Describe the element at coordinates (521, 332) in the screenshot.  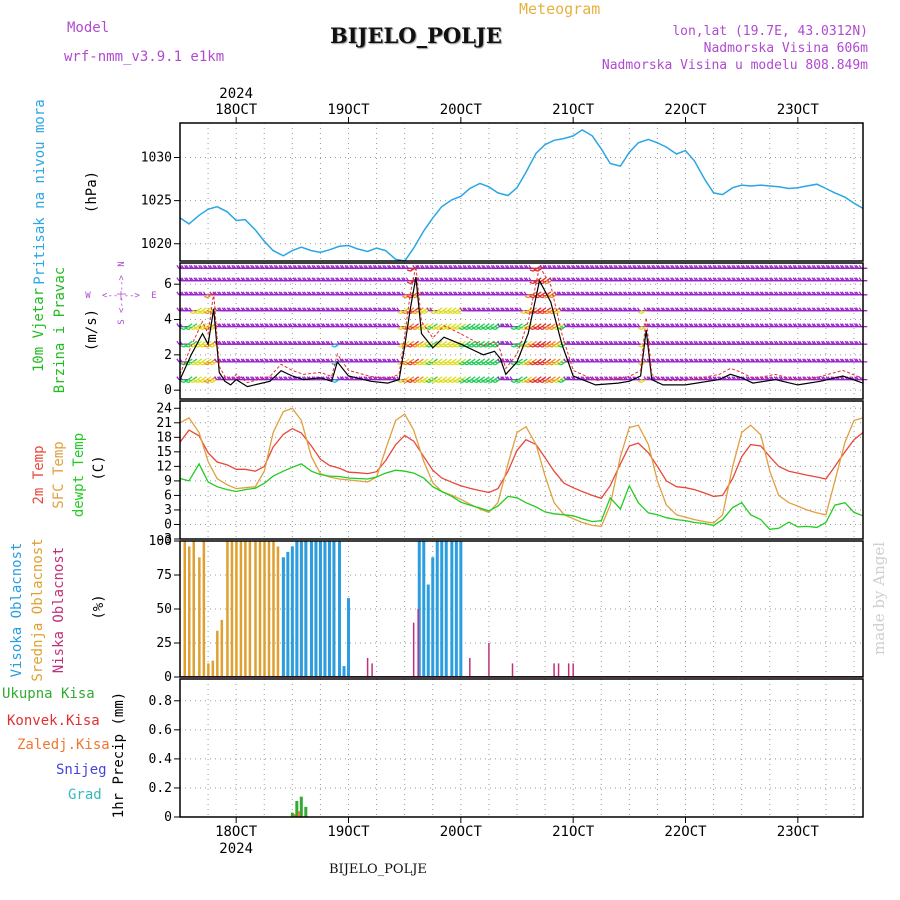
I see `wind-speed-line` at that location.